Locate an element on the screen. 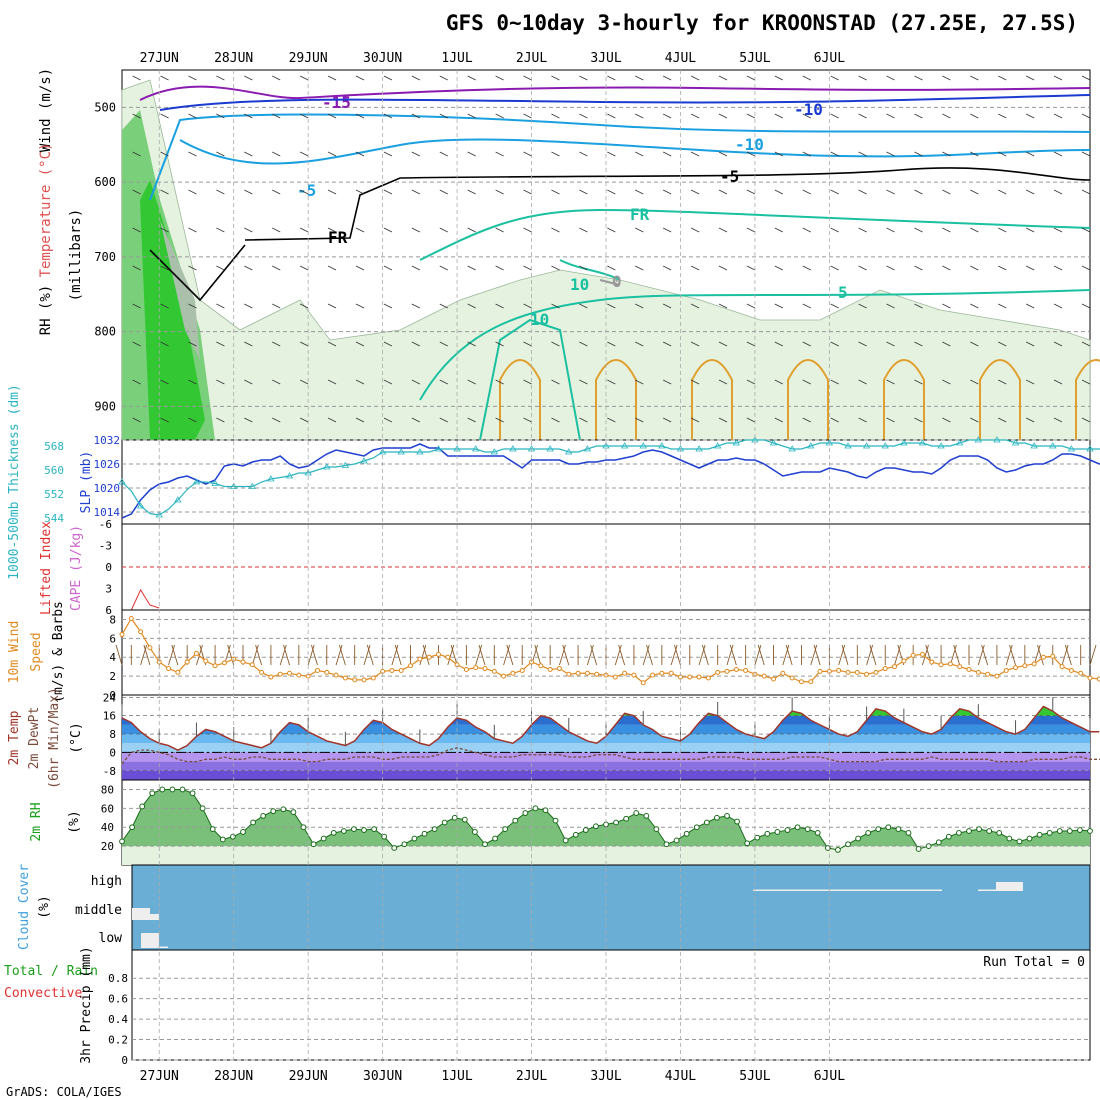 The width and height of the screenshot is (1100, 1100). precip-ylabels: Total / Rain Convective 3hr Precip (mm) is located at coordinates (51, 1004).